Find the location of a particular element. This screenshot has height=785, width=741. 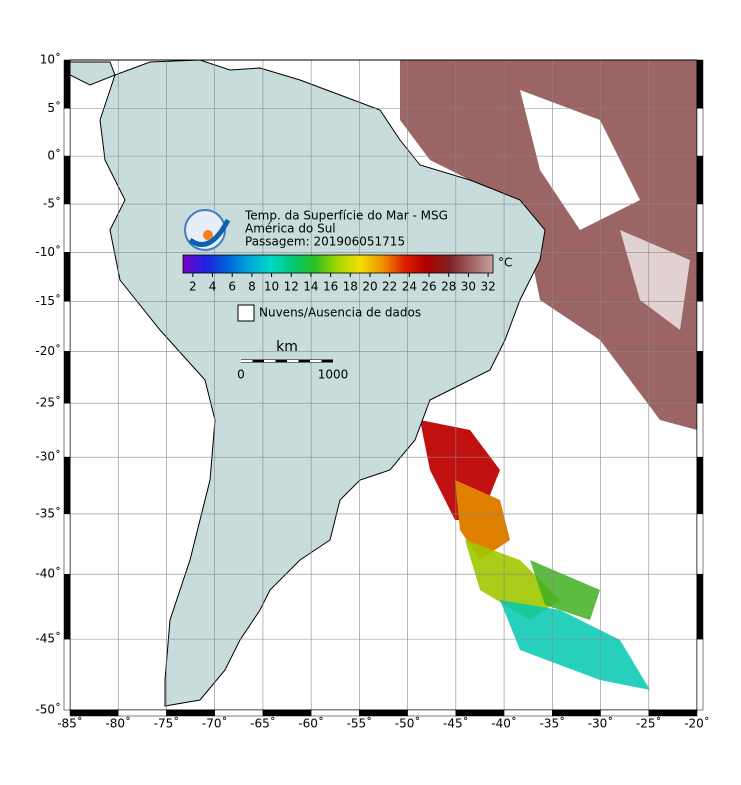

region: América do Sul is located at coordinates (290, 229).